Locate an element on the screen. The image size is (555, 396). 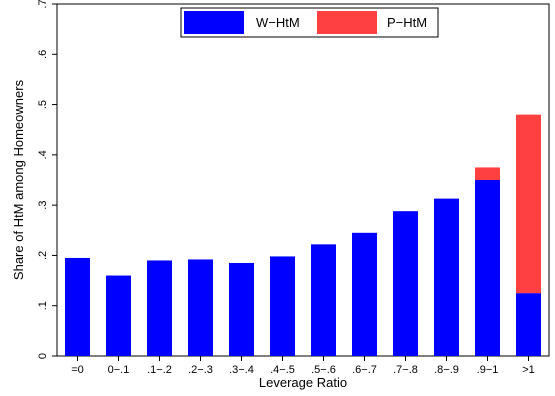
y-tick-label: .3 is located at coordinates (43, 205).